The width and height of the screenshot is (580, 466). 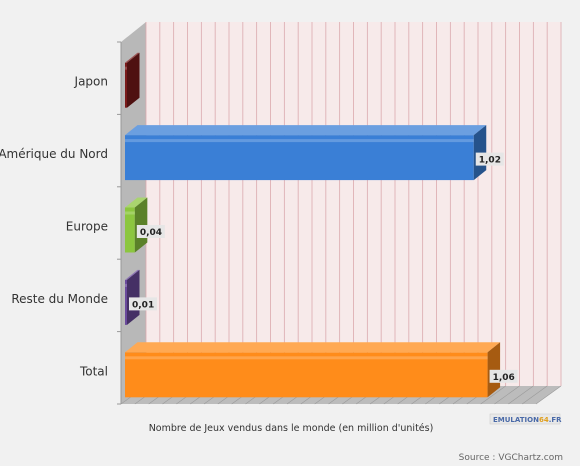 I want to click on value-label: 0,04, so click(x=150, y=231).